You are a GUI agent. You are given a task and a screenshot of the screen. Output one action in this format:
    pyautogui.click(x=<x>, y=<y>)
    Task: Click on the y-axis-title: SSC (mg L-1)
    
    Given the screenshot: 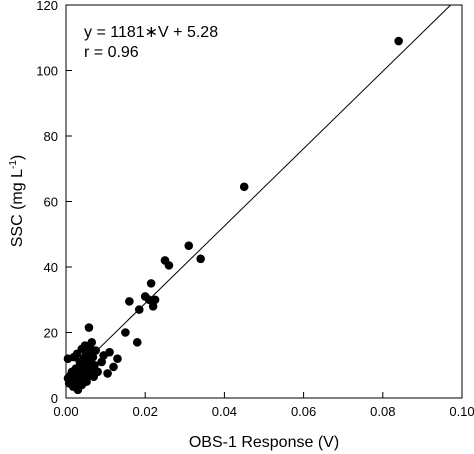 What is the action you would take?
    pyautogui.click(x=17, y=201)
    